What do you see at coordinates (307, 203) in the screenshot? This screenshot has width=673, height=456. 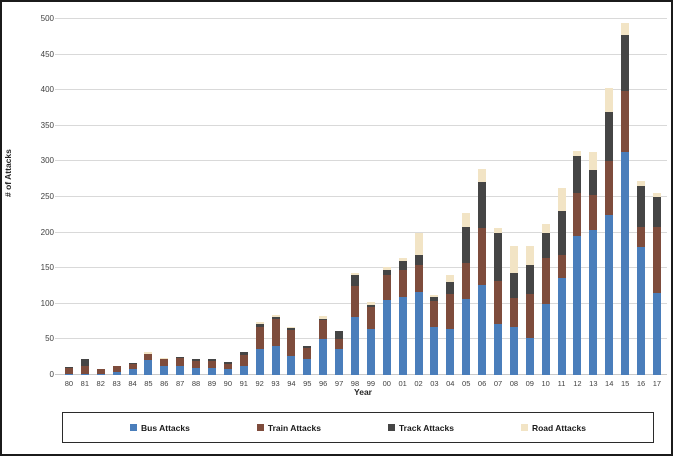 I see `bar-slot: 95` at bounding box center [307, 203].